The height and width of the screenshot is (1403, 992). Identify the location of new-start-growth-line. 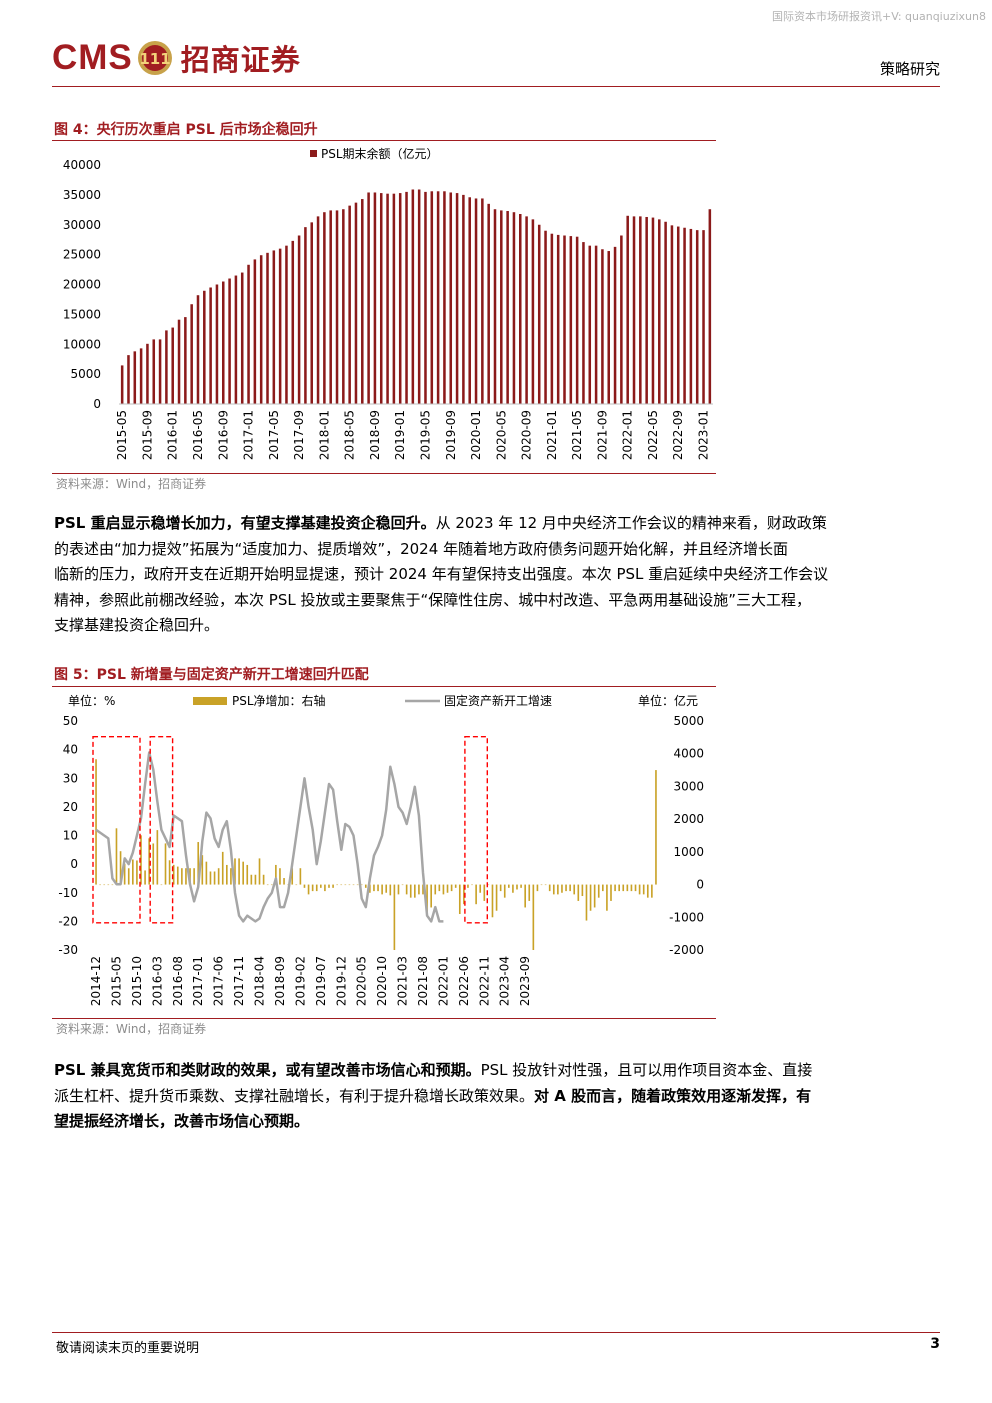
(269, 837).